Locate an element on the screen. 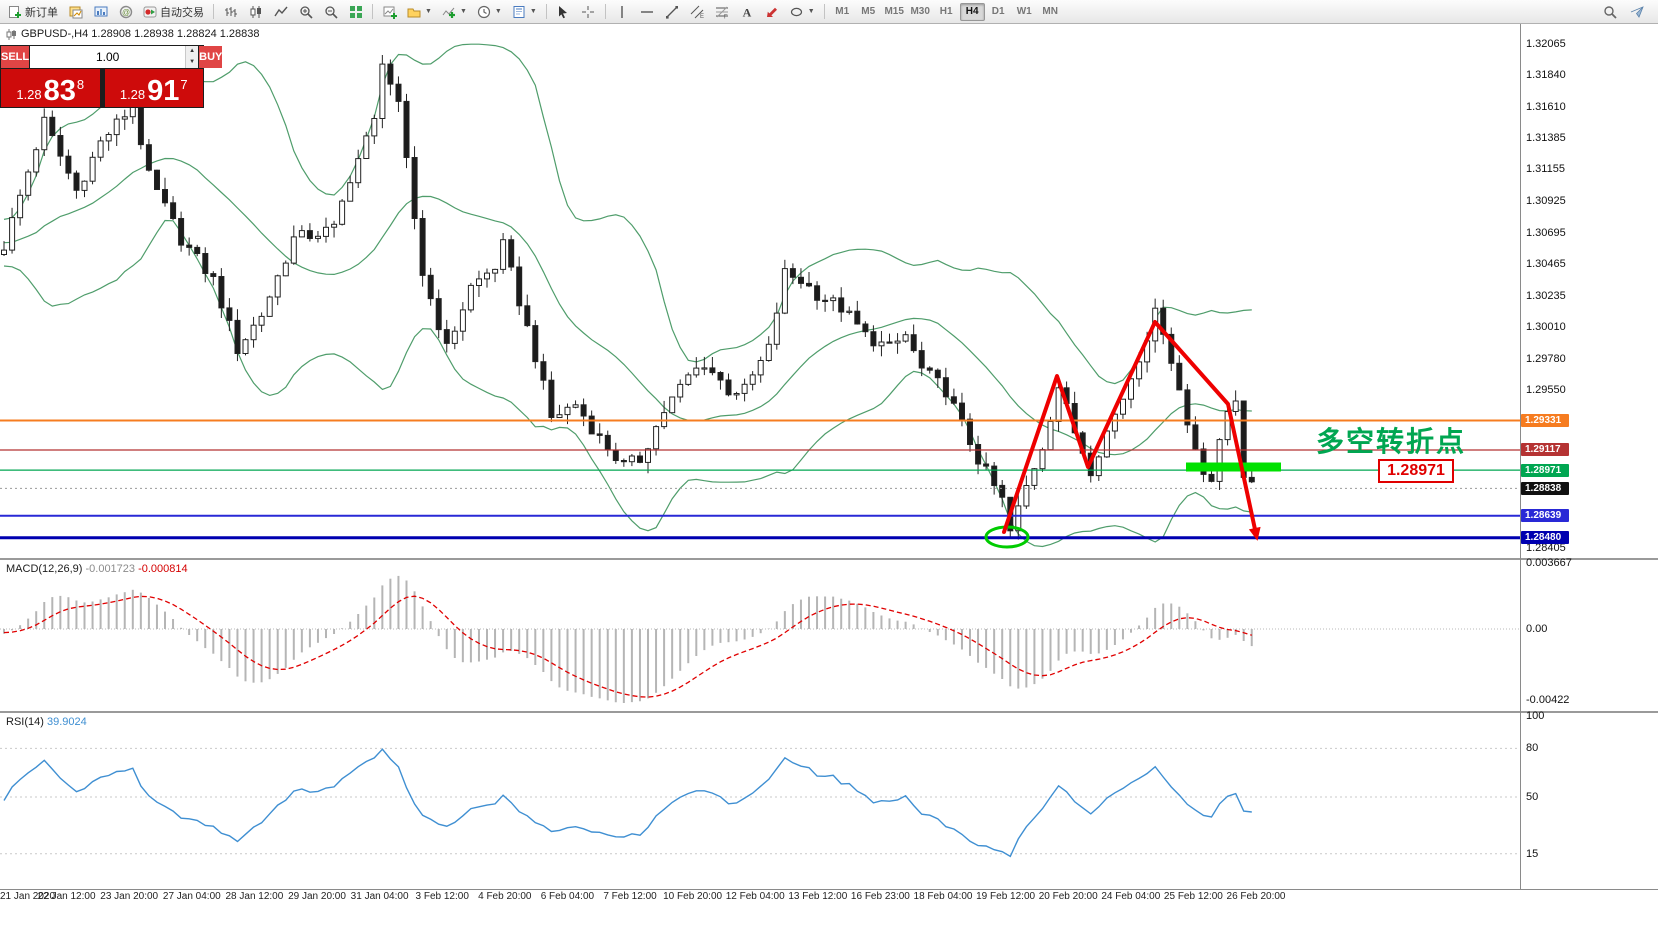  trade-widget-top-row: SELL ▲ ▼ BUY is located at coordinates (112, 57).